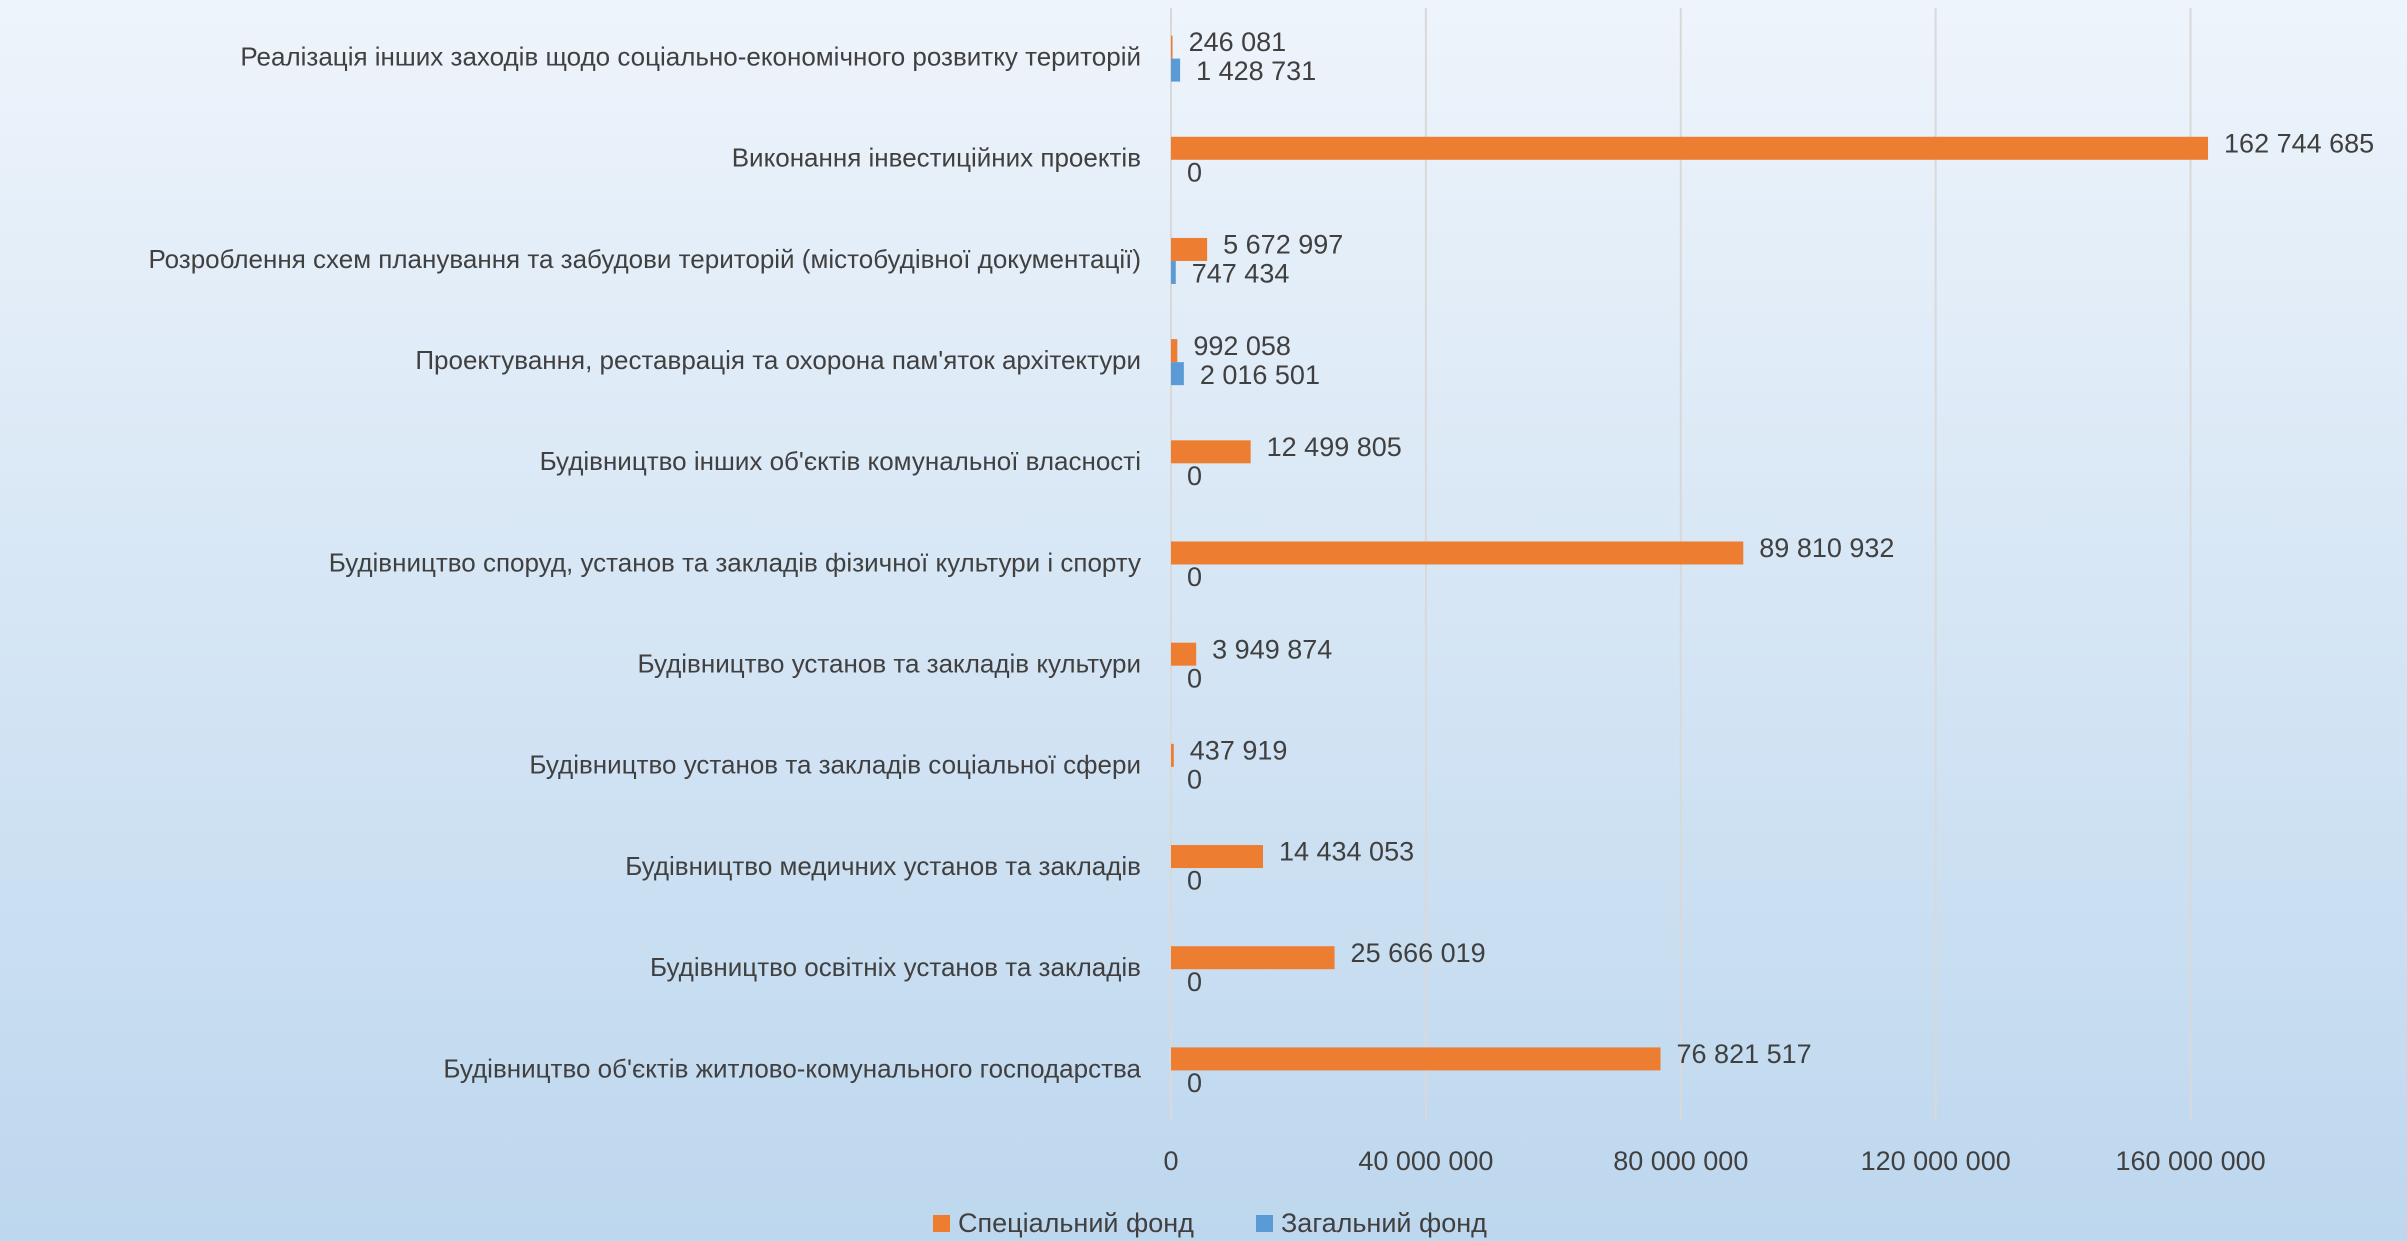 The width and height of the screenshot is (2407, 1241). Describe the element at coordinates (1744, 1054) in the screenshot. I see `value-label: 76 821 517` at that location.